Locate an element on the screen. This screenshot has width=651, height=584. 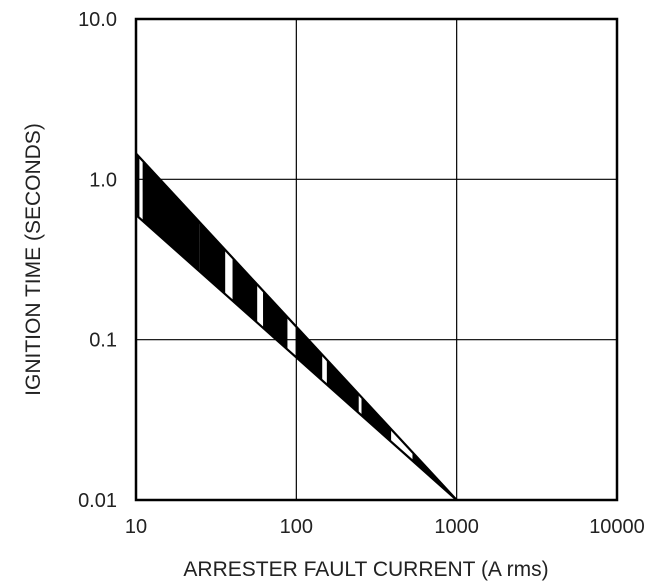
y-axis-label: IGNITION TIME (SECONDS) is located at coordinates (33, 259).